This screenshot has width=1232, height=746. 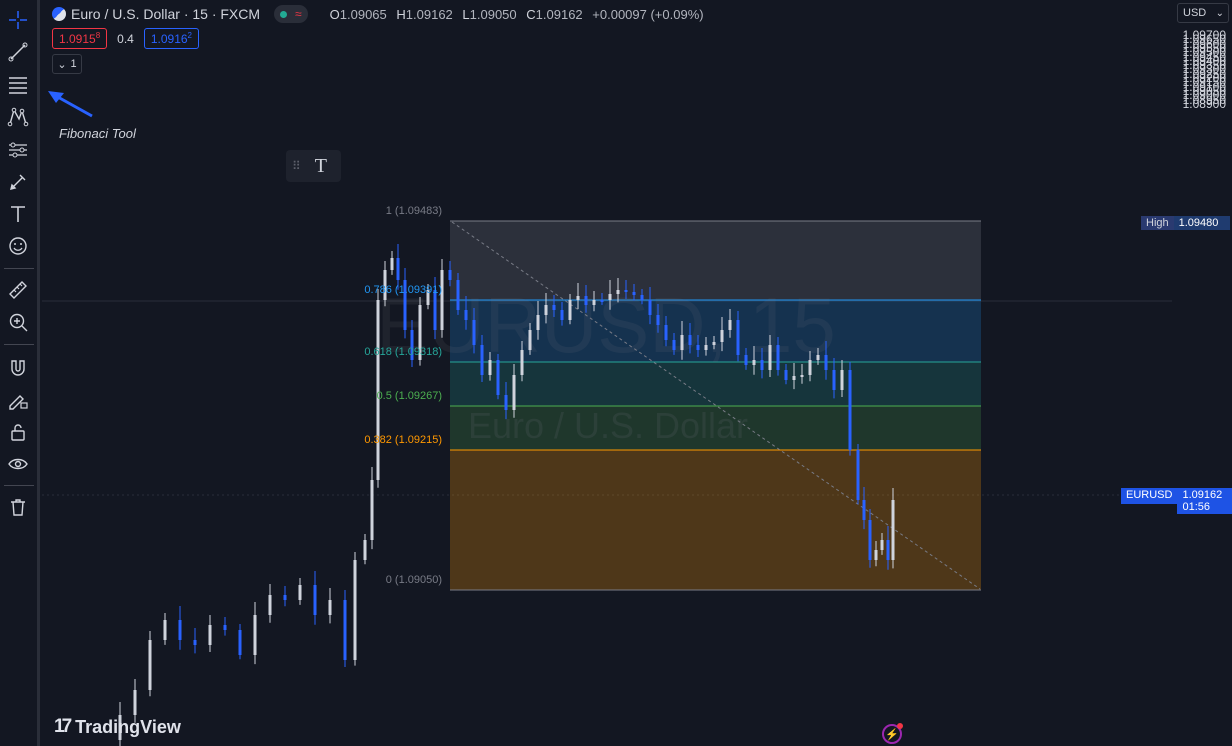 I want to click on text-format-icon: T, so click(x=321, y=165).